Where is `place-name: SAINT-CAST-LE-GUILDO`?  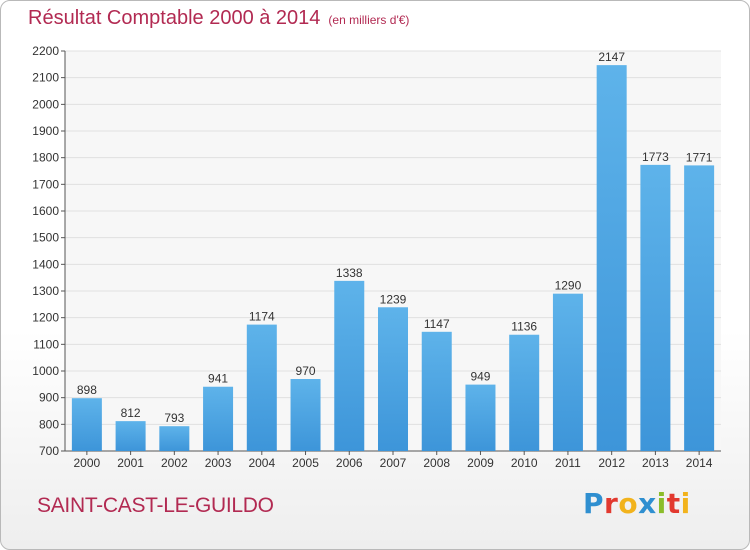 place-name: SAINT-CAST-LE-GUILDO is located at coordinates (155, 505).